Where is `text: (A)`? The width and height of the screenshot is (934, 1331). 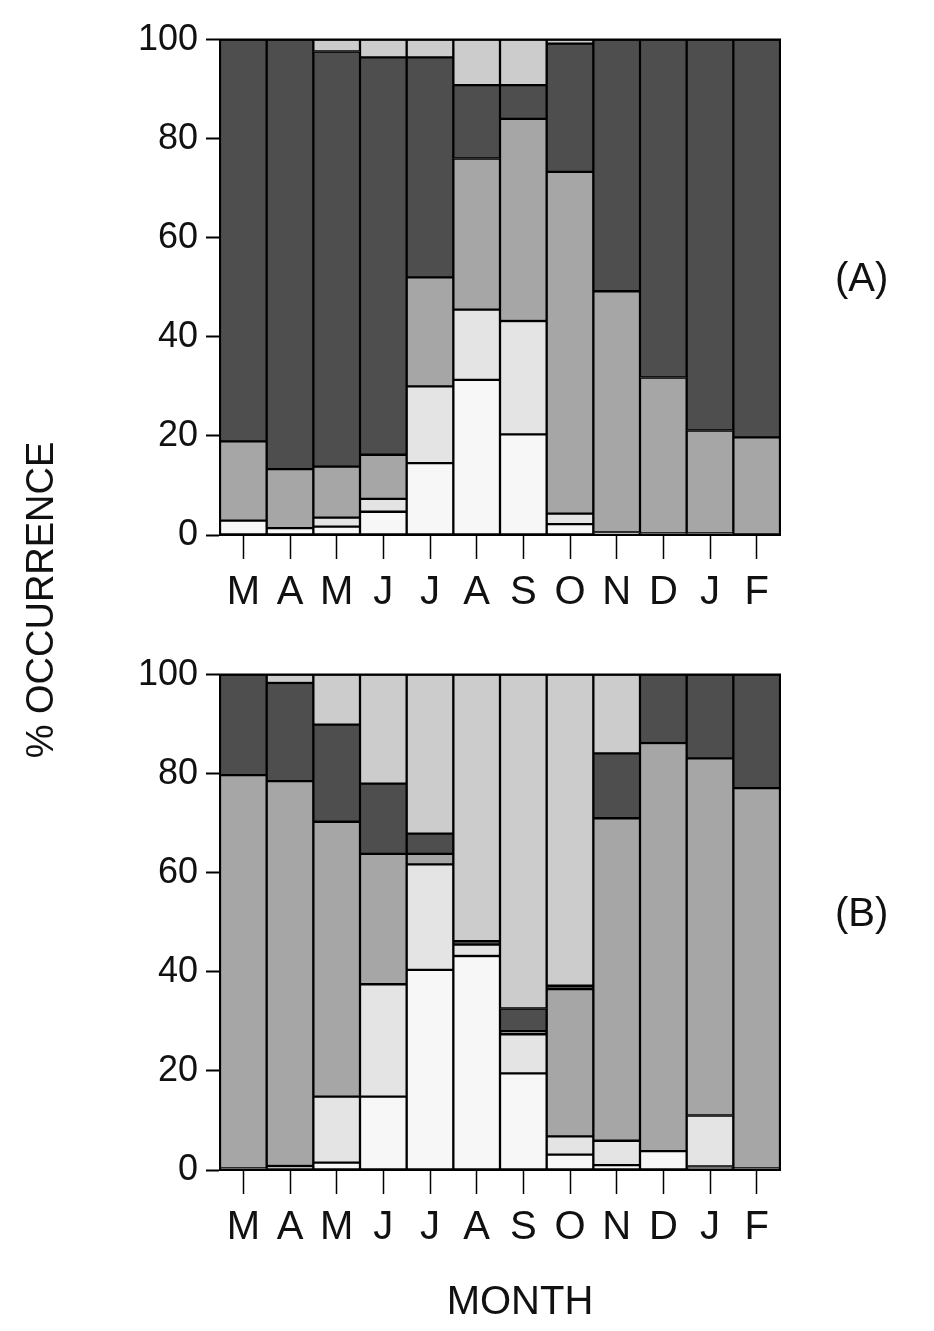
text: (A) is located at coordinates (862, 277).